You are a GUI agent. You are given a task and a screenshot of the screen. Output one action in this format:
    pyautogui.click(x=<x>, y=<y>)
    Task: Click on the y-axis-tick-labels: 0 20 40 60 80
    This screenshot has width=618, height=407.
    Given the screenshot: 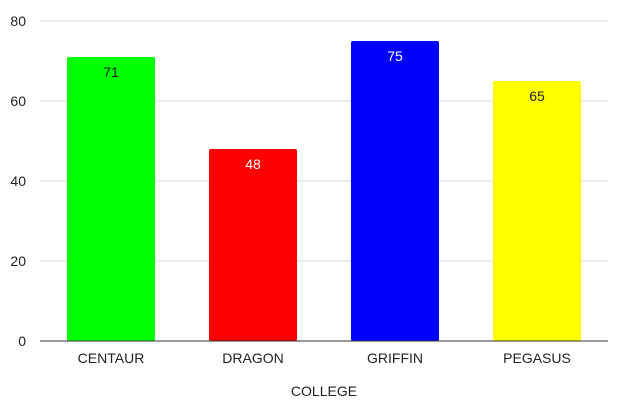 What is the action you would take?
    pyautogui.click(x=18, y=181)
    